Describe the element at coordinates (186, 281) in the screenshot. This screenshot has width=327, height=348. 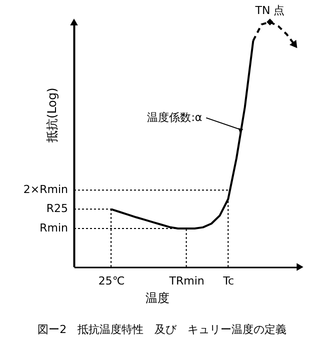
I see `x-tick-label: TRmin` at that location.